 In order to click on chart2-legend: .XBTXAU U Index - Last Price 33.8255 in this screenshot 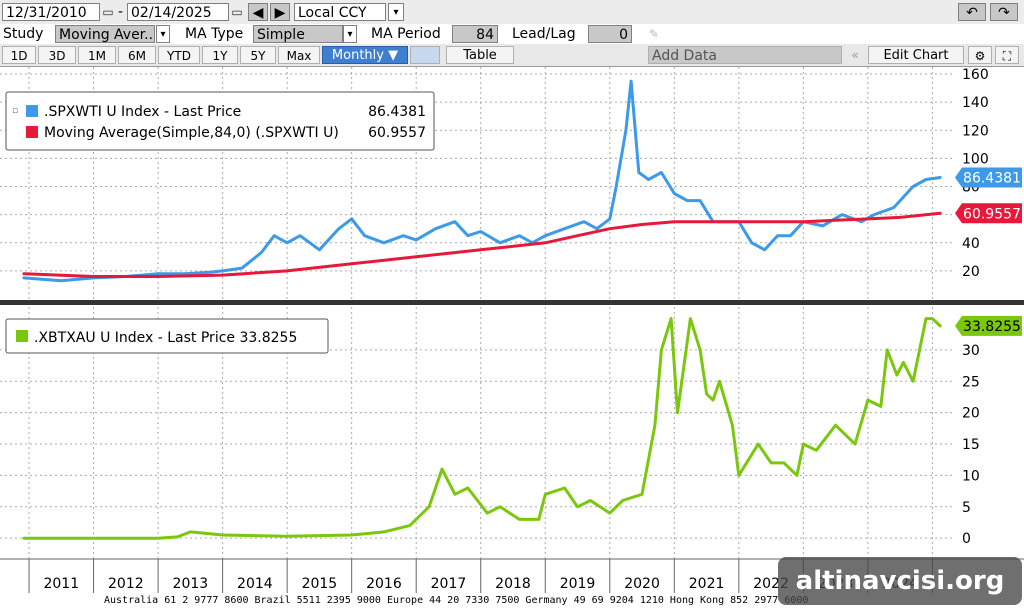, I will do `click(167, 336)`.